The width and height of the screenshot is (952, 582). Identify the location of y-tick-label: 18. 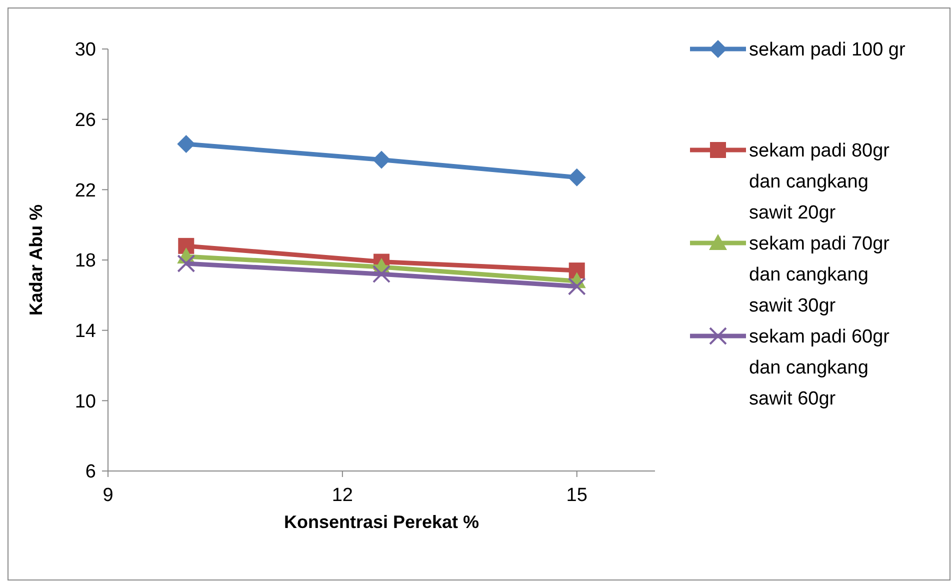
(85, 261).